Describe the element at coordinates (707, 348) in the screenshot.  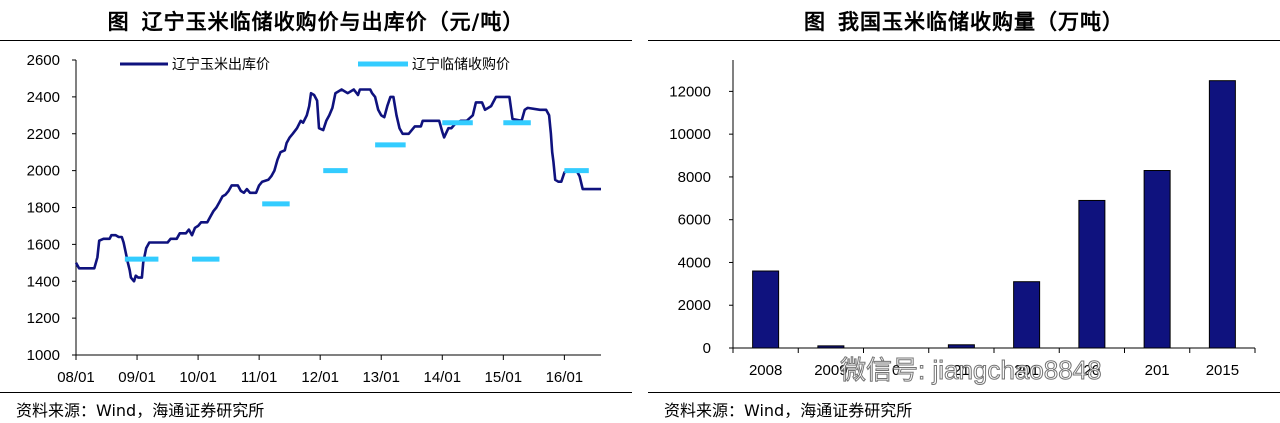
I see `y-tick-label: 0` at that location.